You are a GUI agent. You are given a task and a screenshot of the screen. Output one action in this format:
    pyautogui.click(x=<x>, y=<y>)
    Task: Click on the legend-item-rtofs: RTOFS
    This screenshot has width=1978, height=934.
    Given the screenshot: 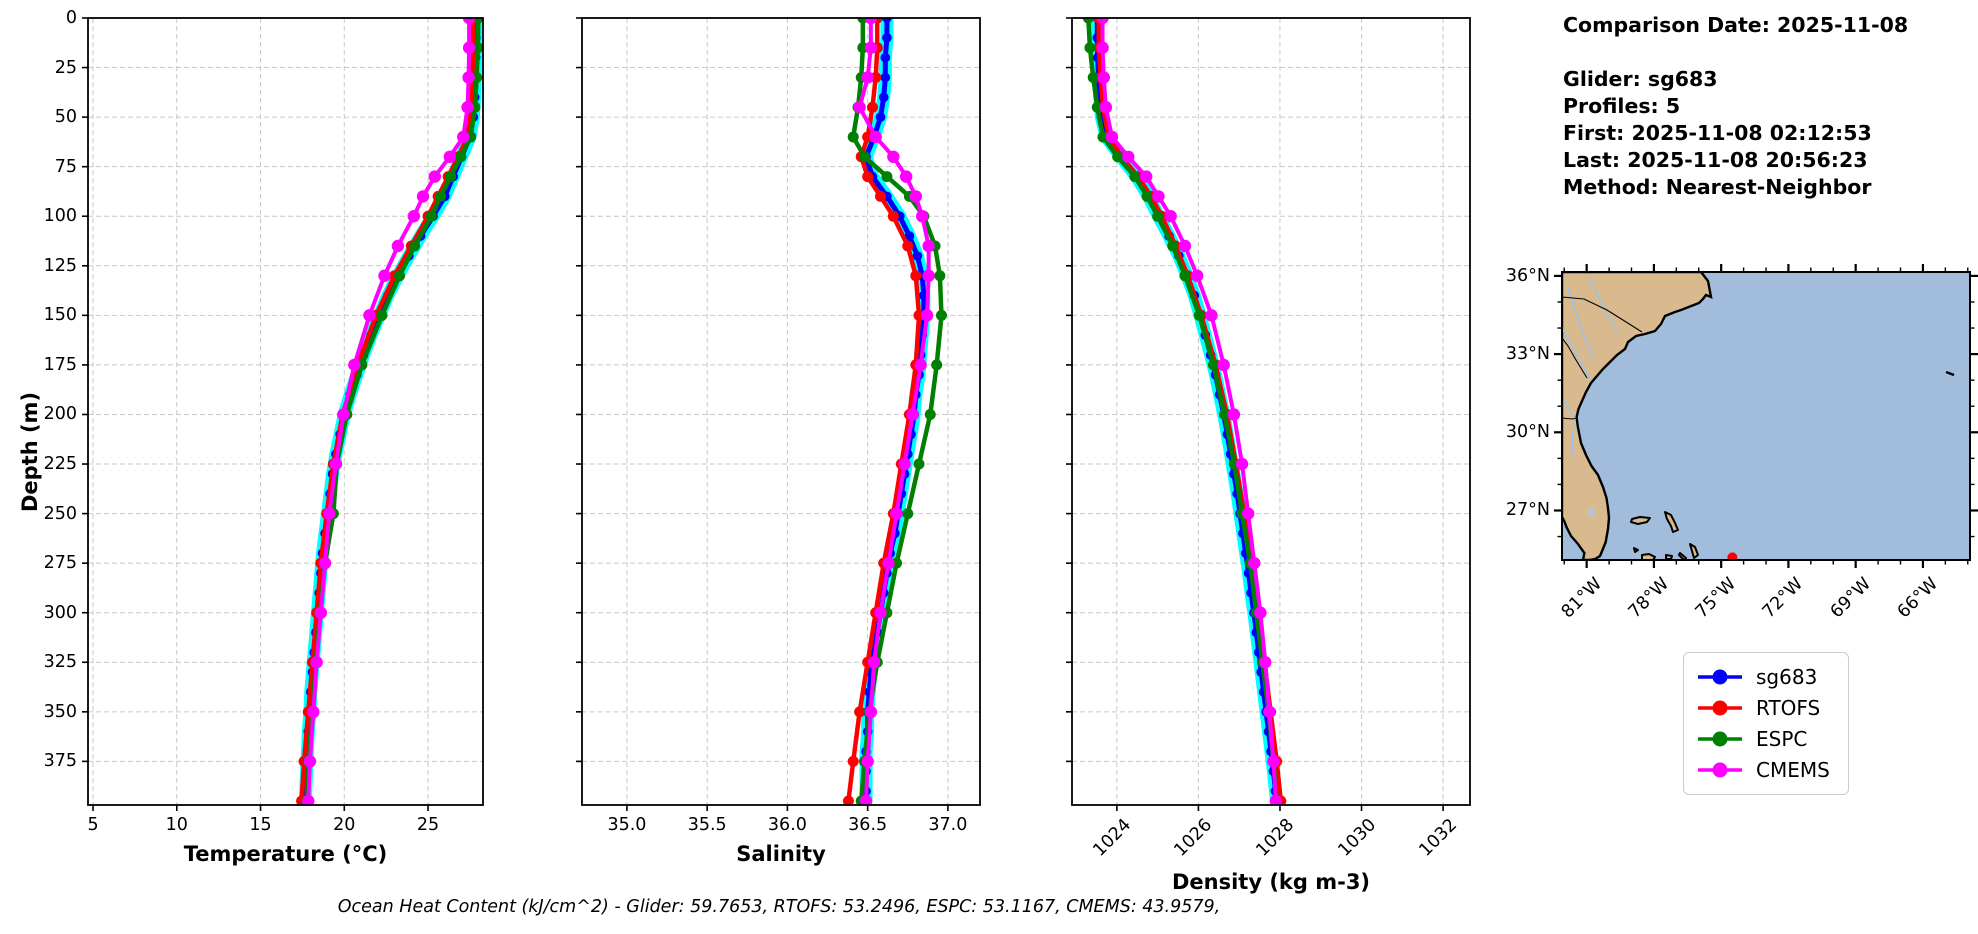 What is the action you would take?
    pyautogui.click(x=1766, y=708)
    